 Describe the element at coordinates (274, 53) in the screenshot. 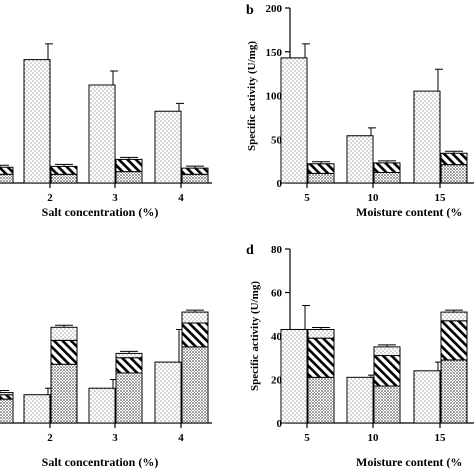

I see `y-tick-label: 150` at that location.